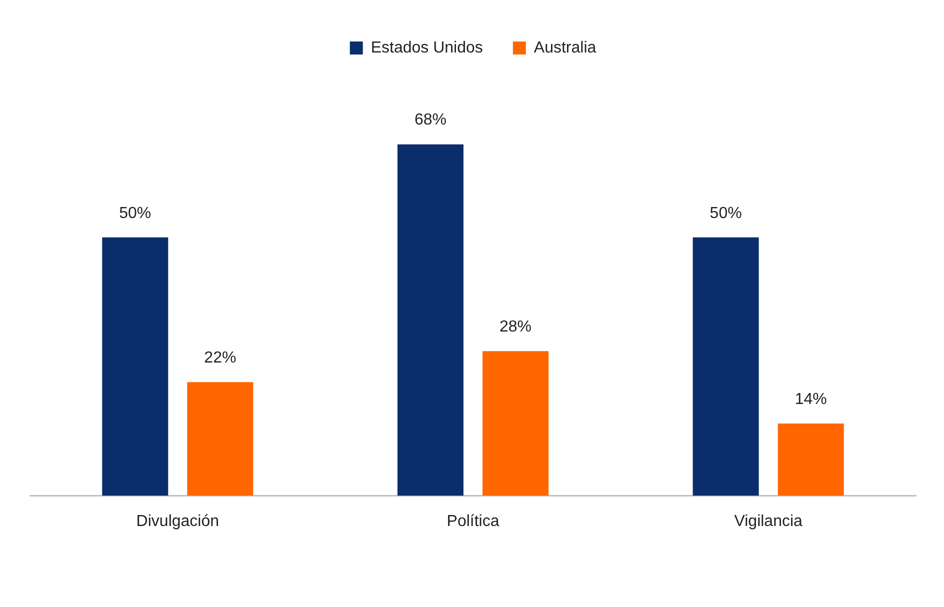 This screenshot has height=607, width=944. What do you see at coordinates (768, 521) in the screenshot?
I see `x-tick-label: Vigilancia` at bounding box center [768, 521].